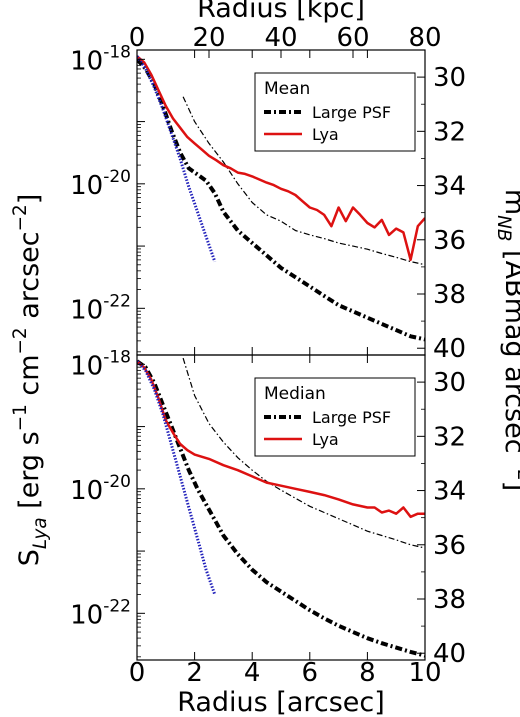 The height and width of the screenshot is (717, 520). What do you see at coordinates (424, 38) in the screenshot?
I see `top-x-tick-label: 80` at bounding box center [424, 38].